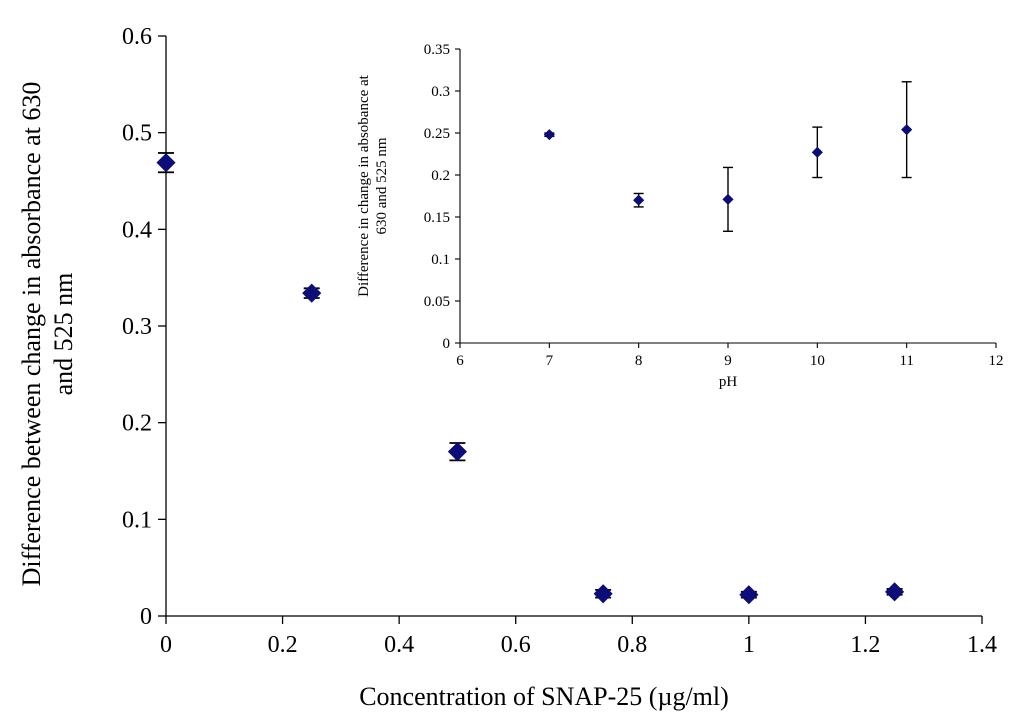 The image size is (1024, 727). I want to click on main-x-tick-label: 0, so click(166, 645).